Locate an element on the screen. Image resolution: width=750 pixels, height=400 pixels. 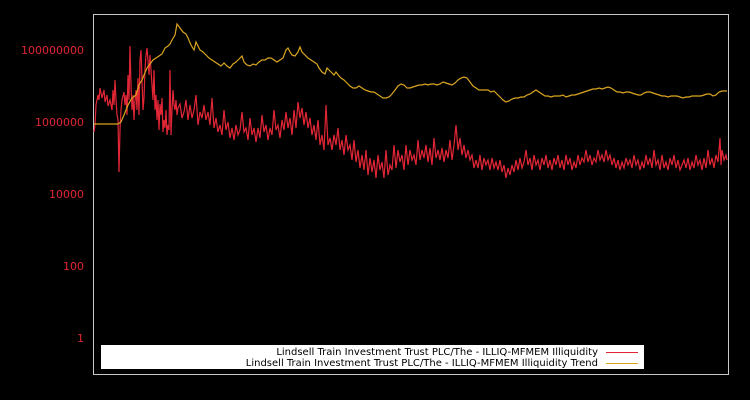
y-tick-label: 100 is located at coordinates (73, 266).